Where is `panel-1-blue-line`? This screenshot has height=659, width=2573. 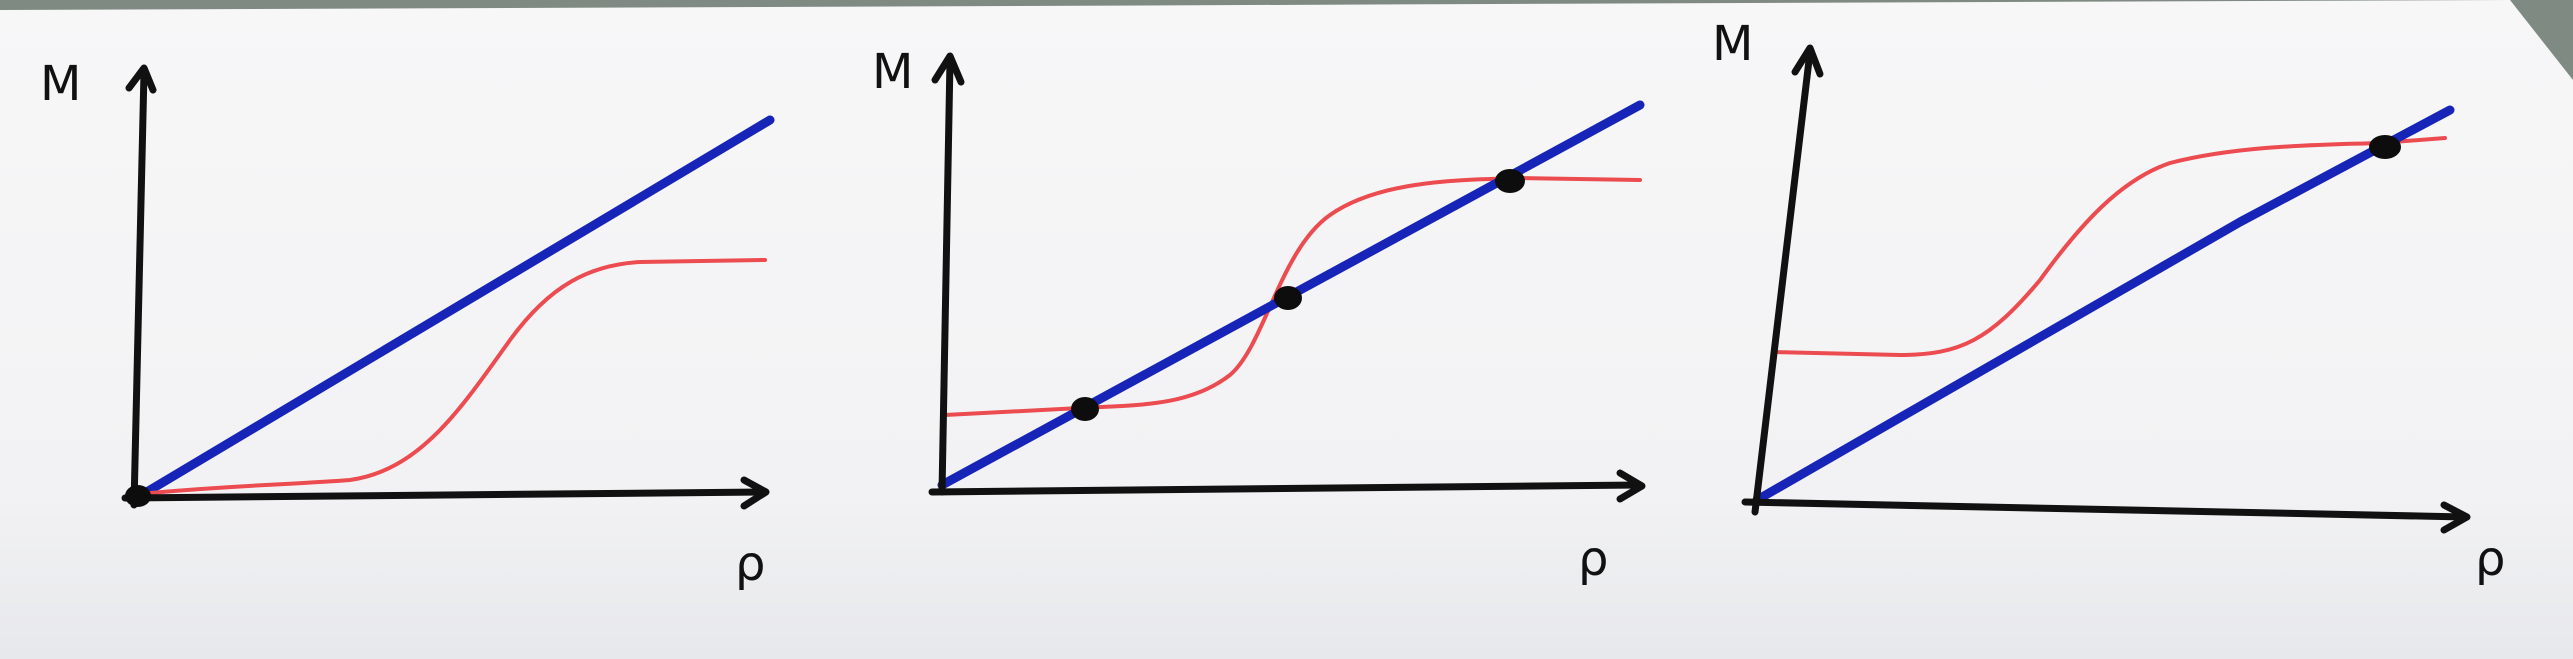 panel-1-blue-line is located at coordinates (455, 308).